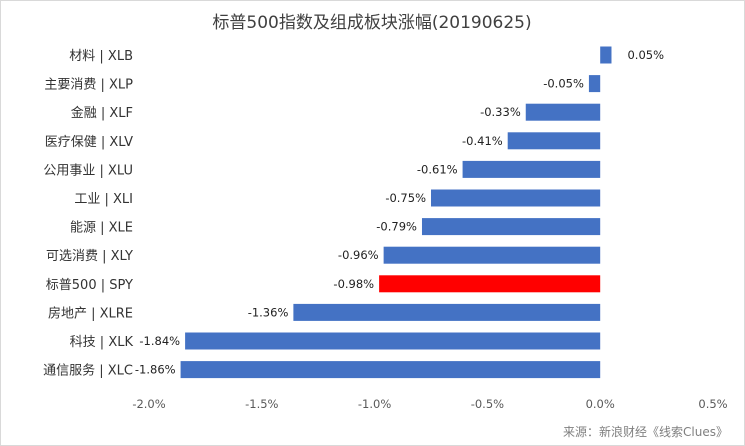 This screenshot has width=745, height=446. Describe the element at coordinates (405, 198) in the screenshot. I see `data-label: -0.75%` at that location.